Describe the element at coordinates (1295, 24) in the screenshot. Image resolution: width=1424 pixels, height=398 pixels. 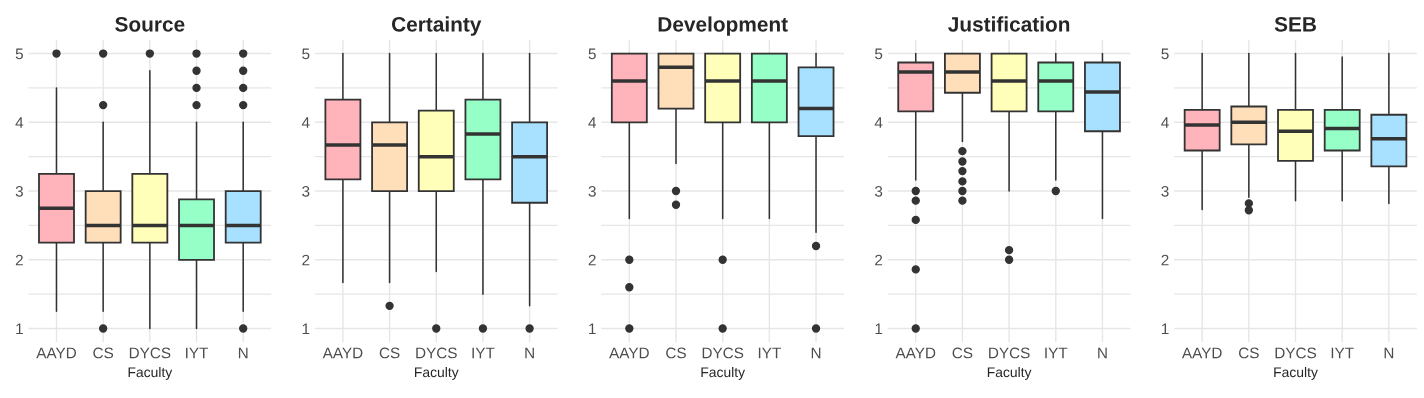
I see `chart-title: SEB` at that location.